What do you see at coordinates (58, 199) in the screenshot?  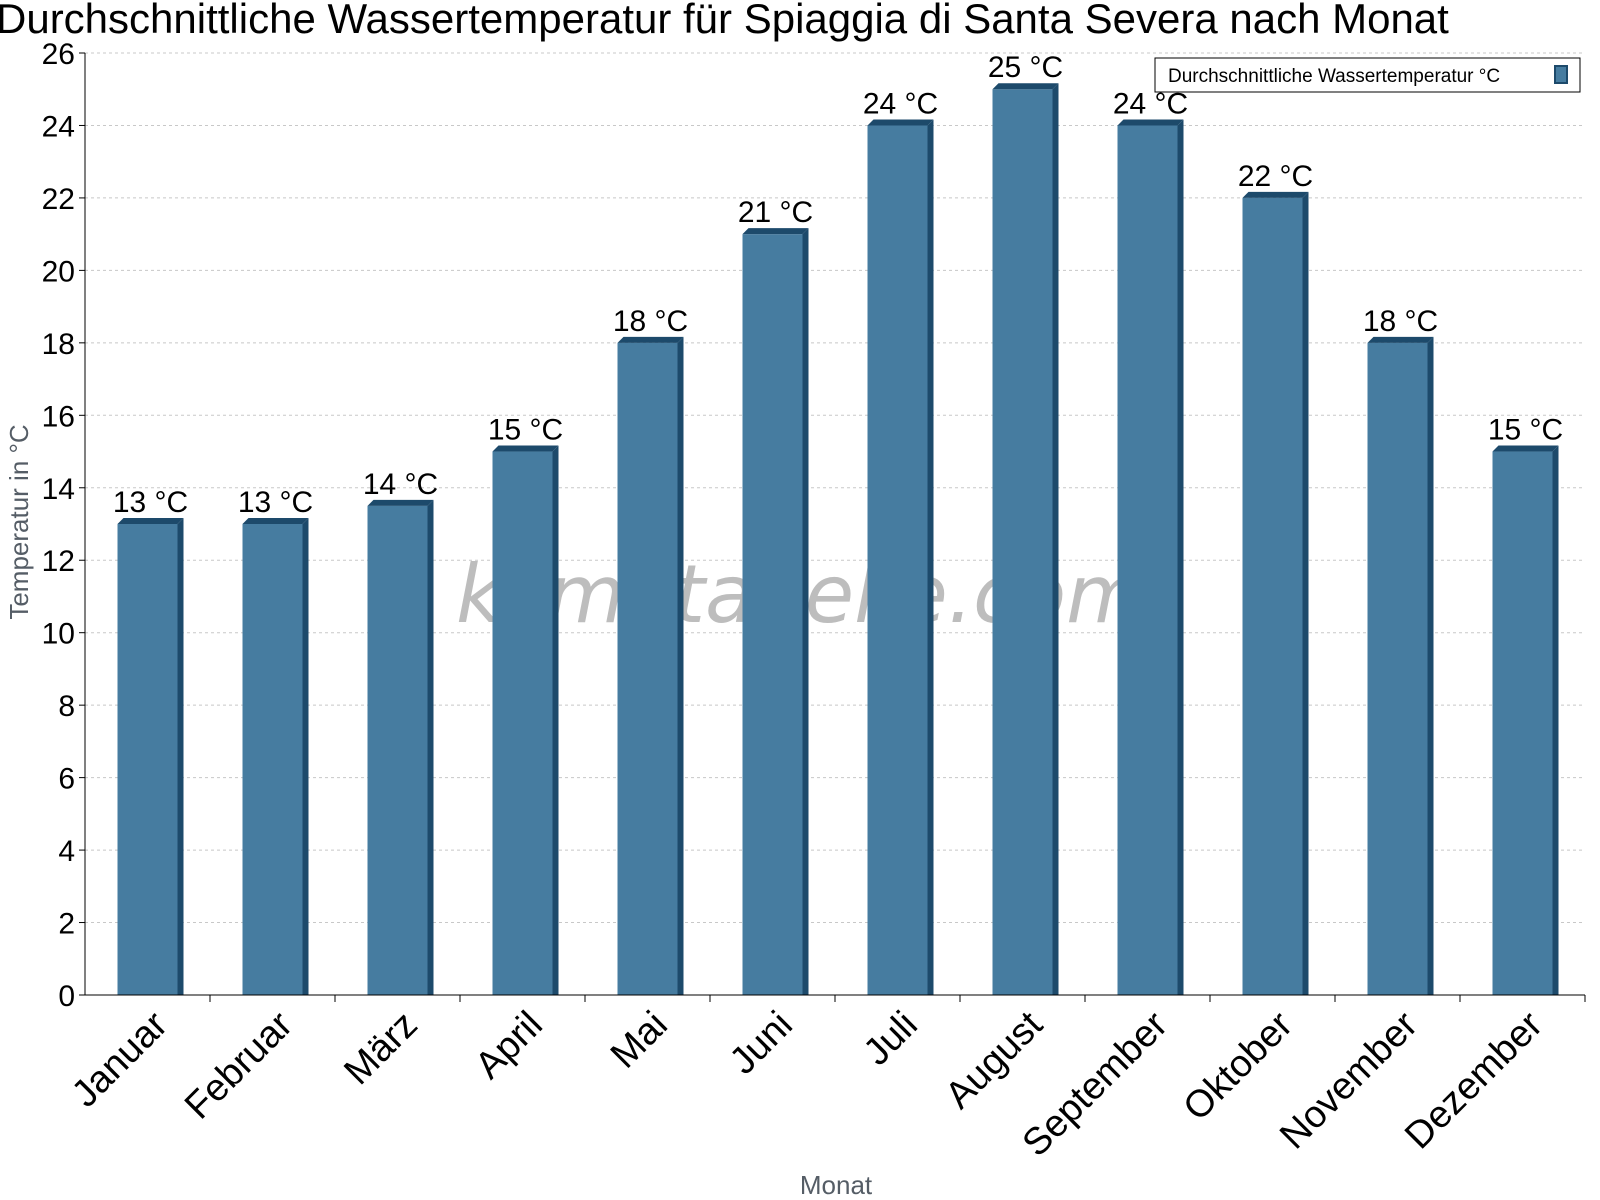 I see `y-tick-label: 22` at bounding box center [58, 199].